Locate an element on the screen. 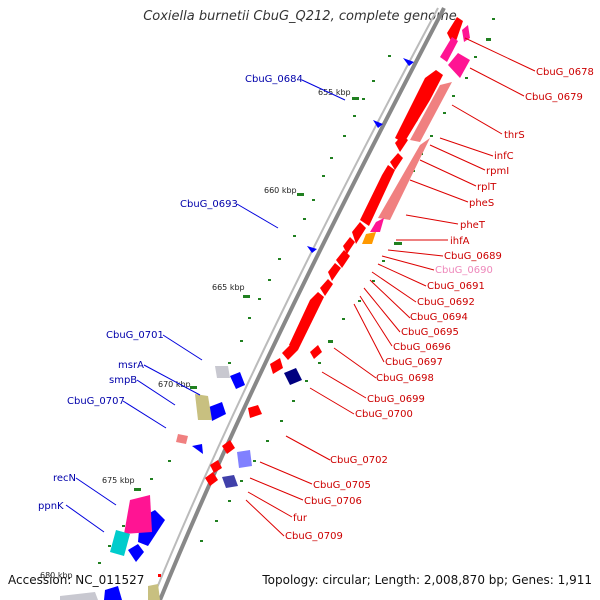 The height and width of the screenshot is (600, 600). gene-label: thrS is located at coordinates (514, 135).